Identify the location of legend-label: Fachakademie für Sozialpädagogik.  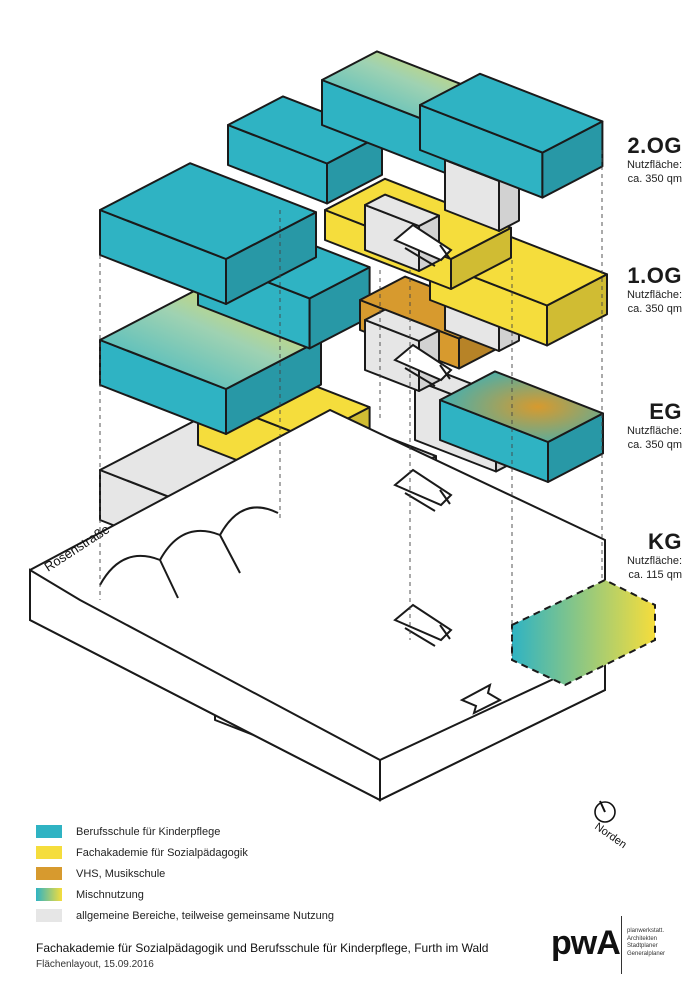
(162, 852).